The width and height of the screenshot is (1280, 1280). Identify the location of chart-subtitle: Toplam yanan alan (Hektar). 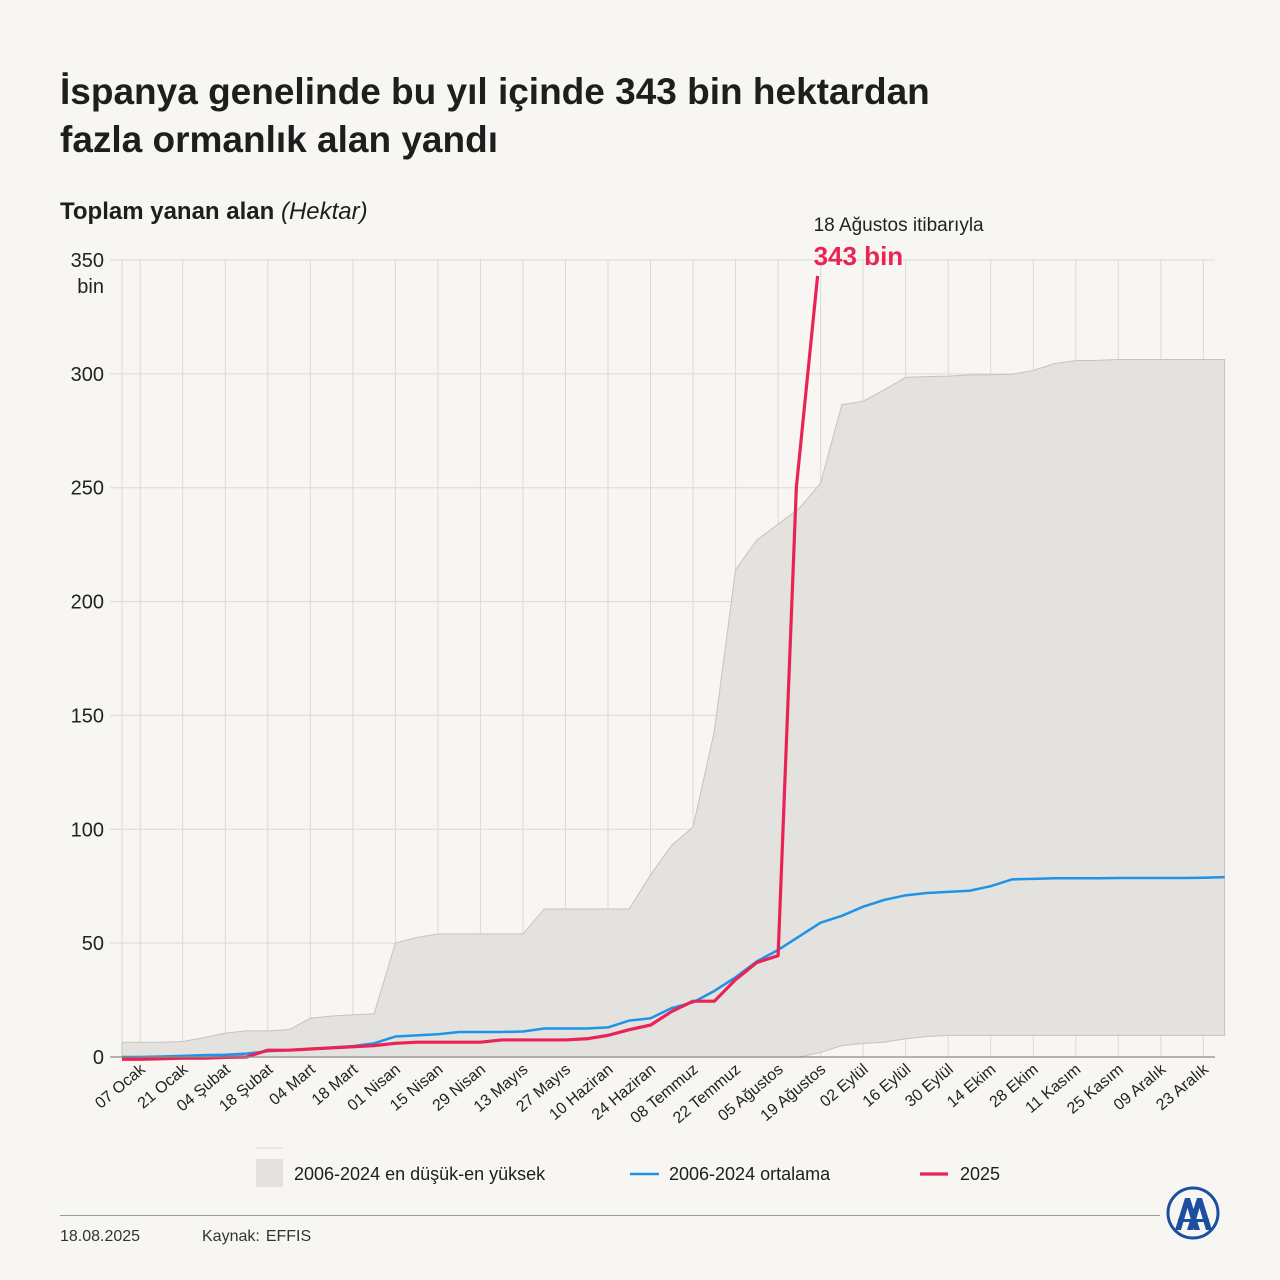
(214, 212).